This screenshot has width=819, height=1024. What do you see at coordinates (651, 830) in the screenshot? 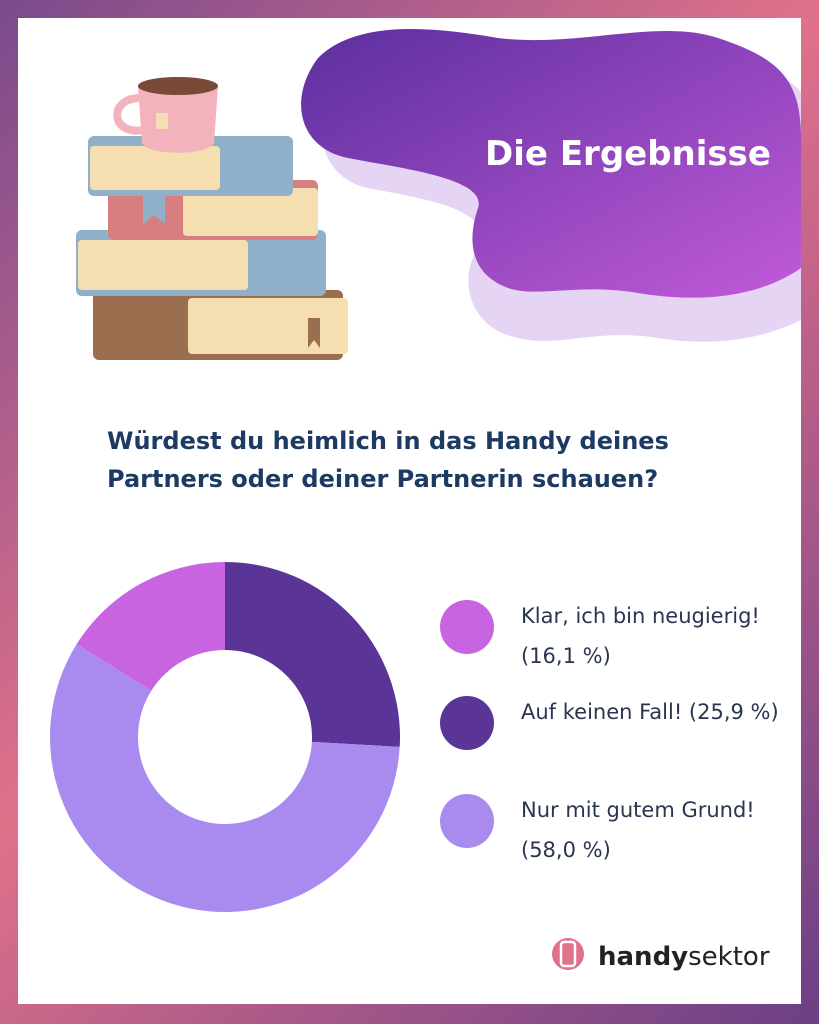
I see `legend-entry: Nur mit gutem Grund! (58,0 %)` at bounding box center [651, 830].